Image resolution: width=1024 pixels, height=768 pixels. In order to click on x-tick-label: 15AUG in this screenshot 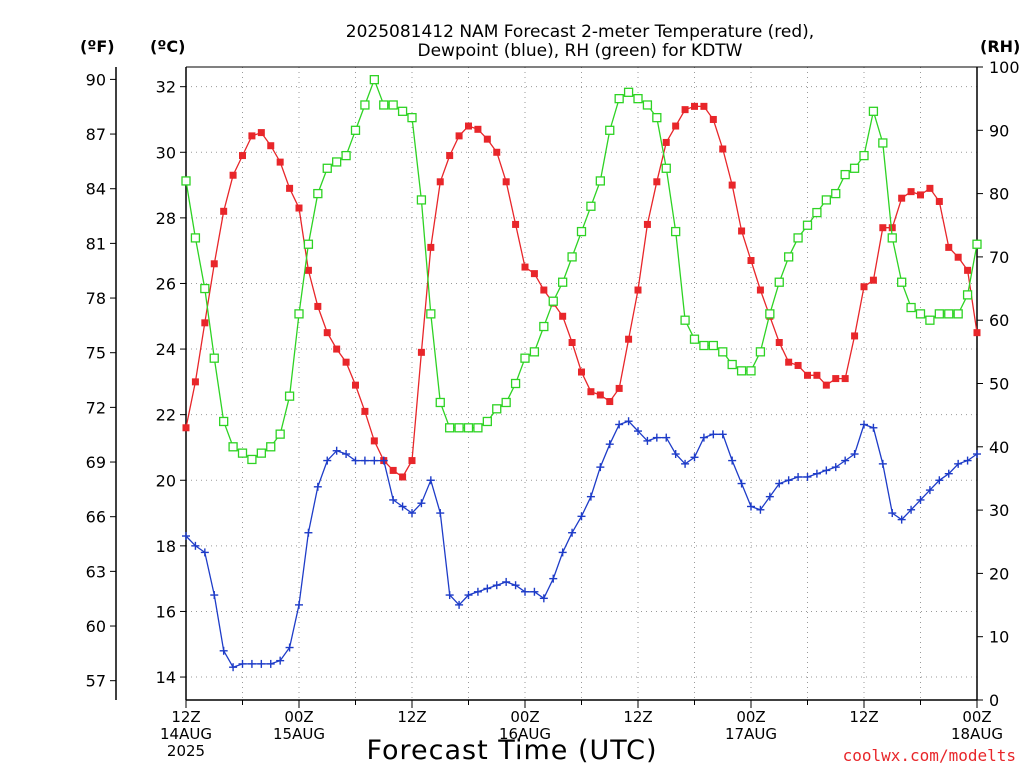, I will do `click(299, 734)`.